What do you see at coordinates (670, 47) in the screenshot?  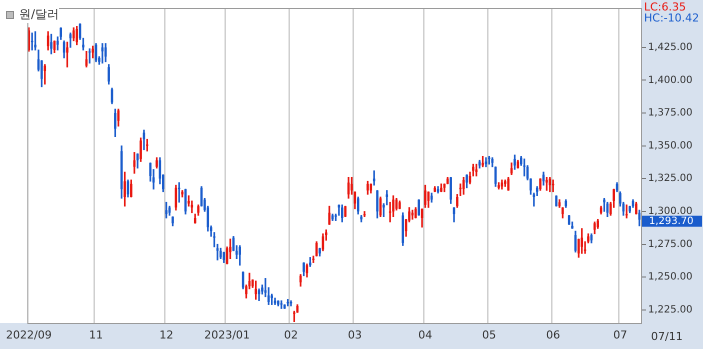 I see `y-tick-label: 1,425.00` at bounding box center [670, 47].